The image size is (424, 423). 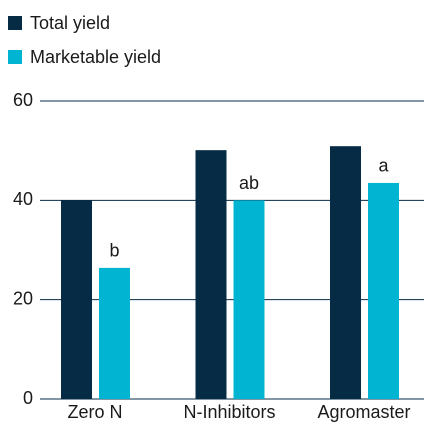 What do you see at coordinates (23, 298) in the screenshot?
I see `y-tick-label: 20` at bounding box center [23, 298].